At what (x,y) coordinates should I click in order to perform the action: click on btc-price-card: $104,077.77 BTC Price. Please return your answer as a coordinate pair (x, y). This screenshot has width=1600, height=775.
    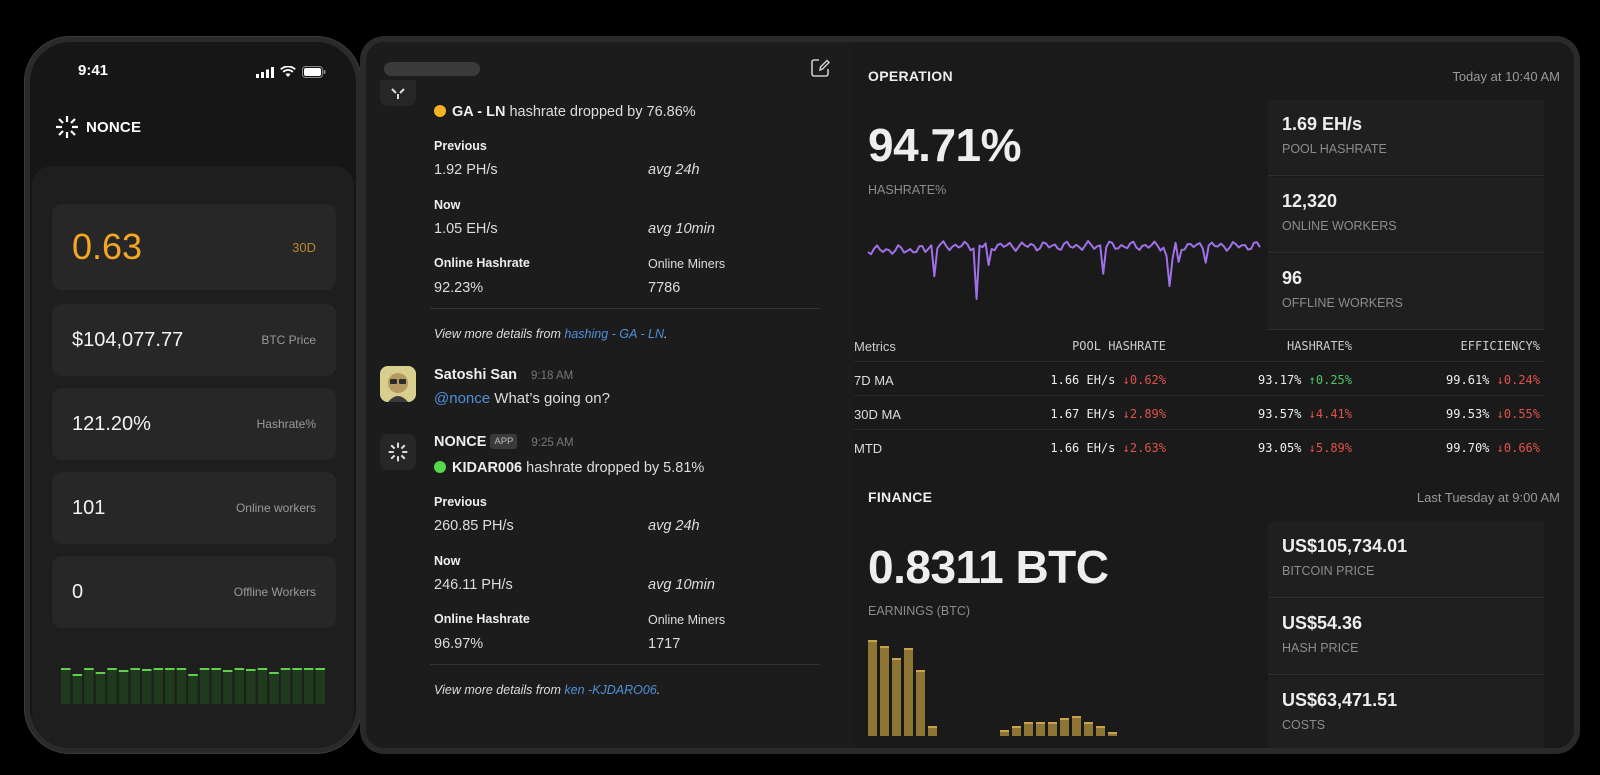
    Looking at the image, I should click on (194, 340).